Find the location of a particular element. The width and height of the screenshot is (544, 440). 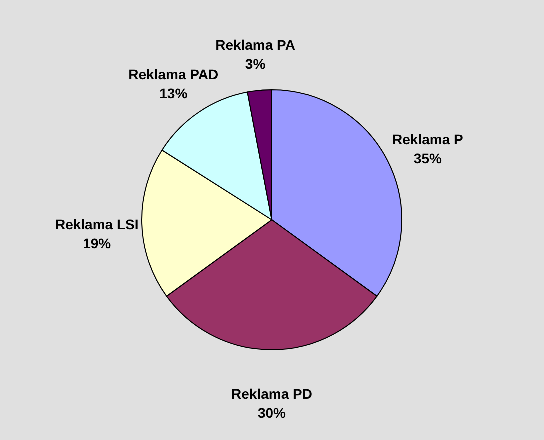

slice-label: Reklama LSI is located at coordinates (97, 224).